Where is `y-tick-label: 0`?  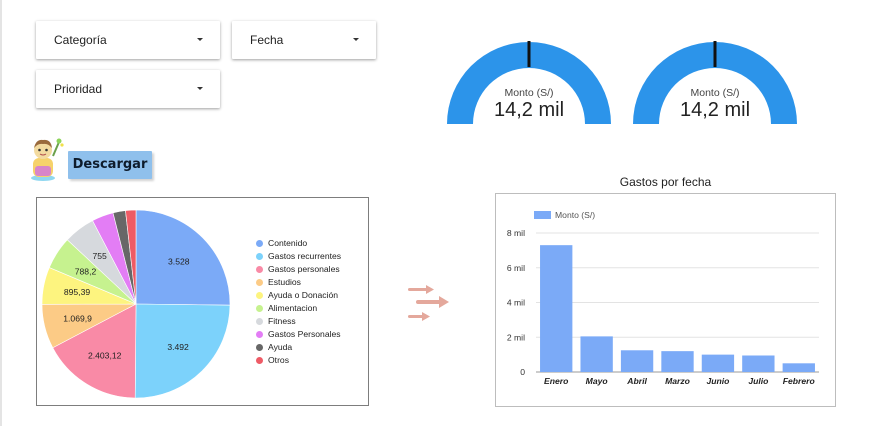
y-tick-label: 0 is located at coordinates (522, 372).